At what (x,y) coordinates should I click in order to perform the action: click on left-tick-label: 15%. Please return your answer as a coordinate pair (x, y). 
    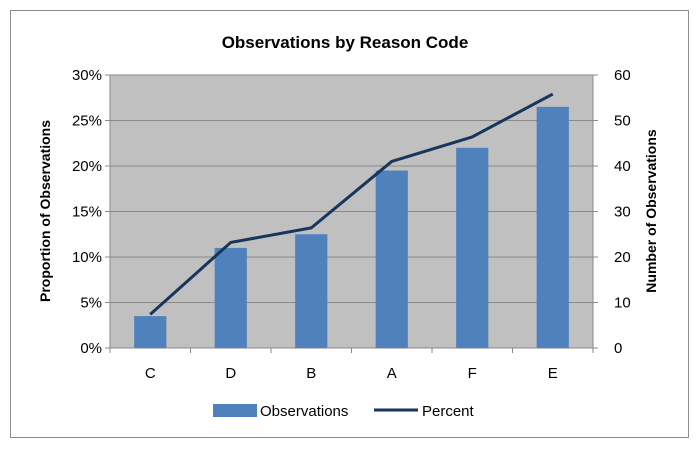
    Looking at the image, I should click on (87, 212).